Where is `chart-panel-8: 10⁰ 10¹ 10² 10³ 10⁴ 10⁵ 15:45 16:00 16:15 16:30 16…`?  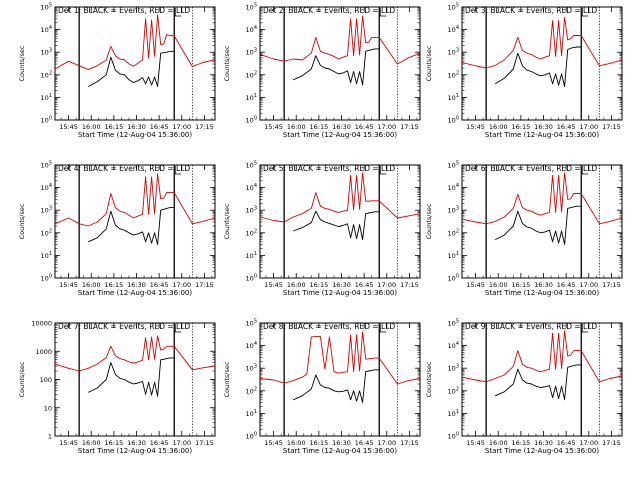
chart-panel-8: 10⁰ 10¹ 10² 10³ 10⁴ 10⁵ 15:45 16:00 16:15 16:30 16… is located at coordinates (322, 387).